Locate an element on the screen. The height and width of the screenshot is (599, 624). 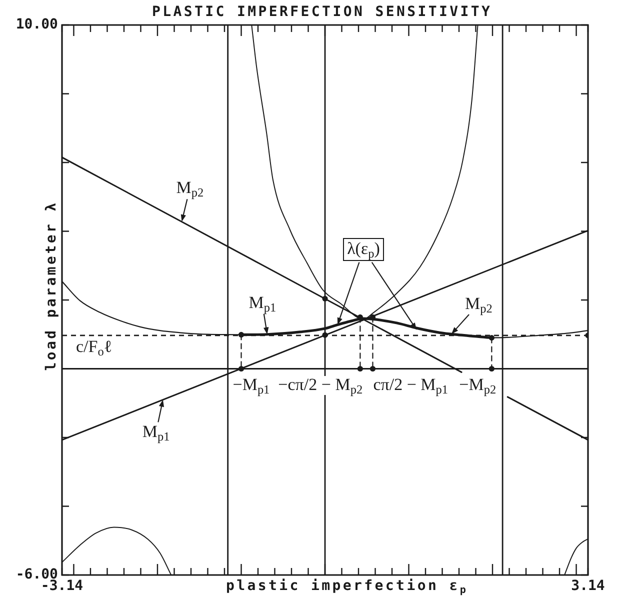
chart-title: PLASTIC IMPERFECTION SENSITIVITY is located at coordinates (322, 12).